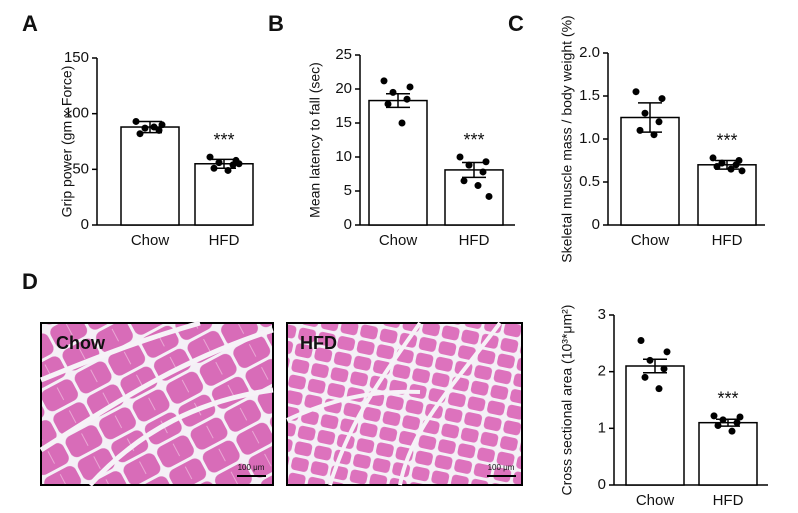  What do you see at coordinates (589, 95) in the screenshot?
I see `y-tick-label: 1.5` at bounding box center [589, 95].